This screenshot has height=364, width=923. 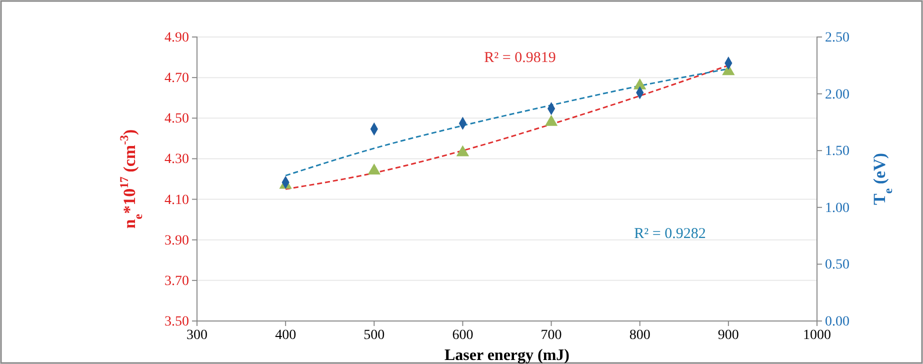 What do you see at coordinates (176, 160) in the screenshot?
I see `y-tick-label: 4.30` at bounding box center [176, 160].